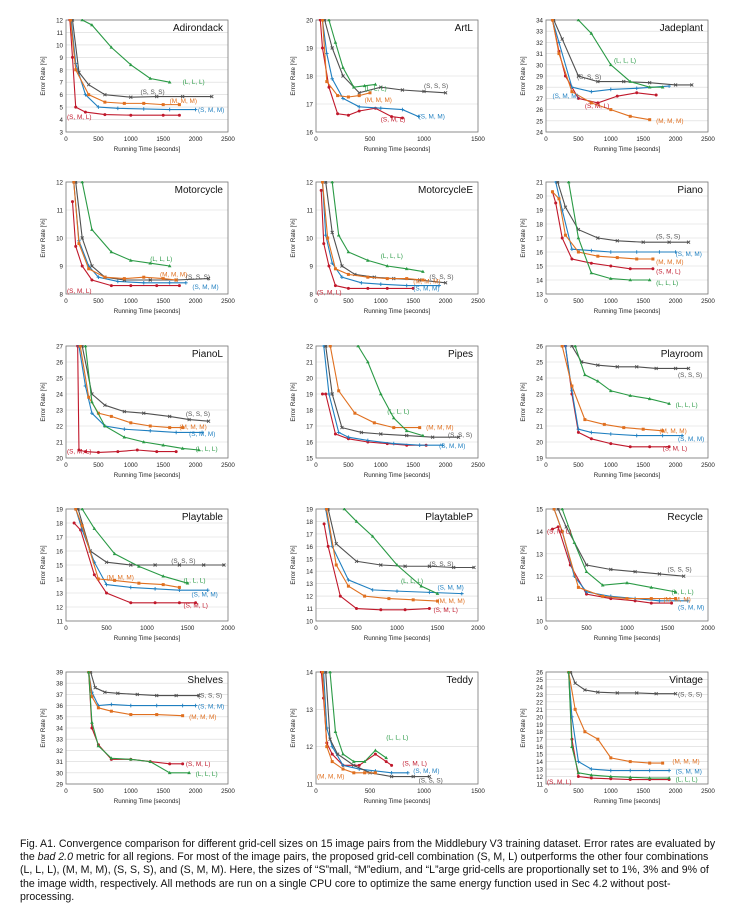 Image resolution: width=740 pixels, height=922 pixels. I want to click on caption-metric: bad 2.0, so click(55, 857).